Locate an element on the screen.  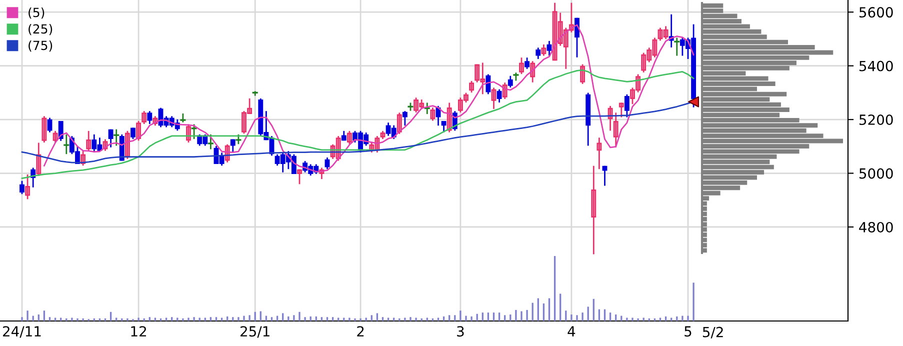
x-tick-label: 25/1 is located at coordinates (255, 332).